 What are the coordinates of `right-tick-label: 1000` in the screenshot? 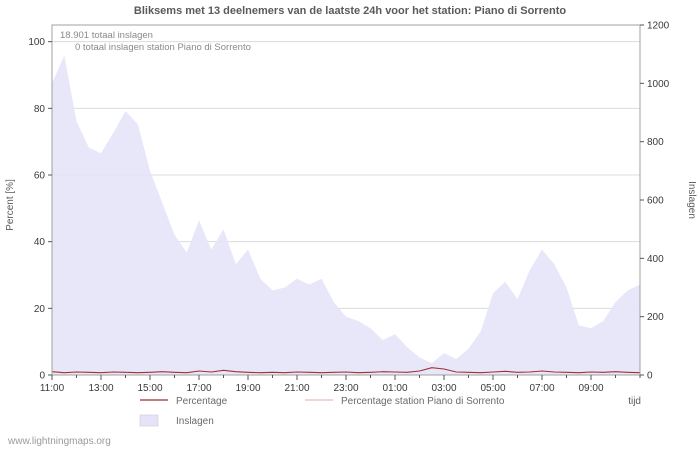 It's located at (658, 84).